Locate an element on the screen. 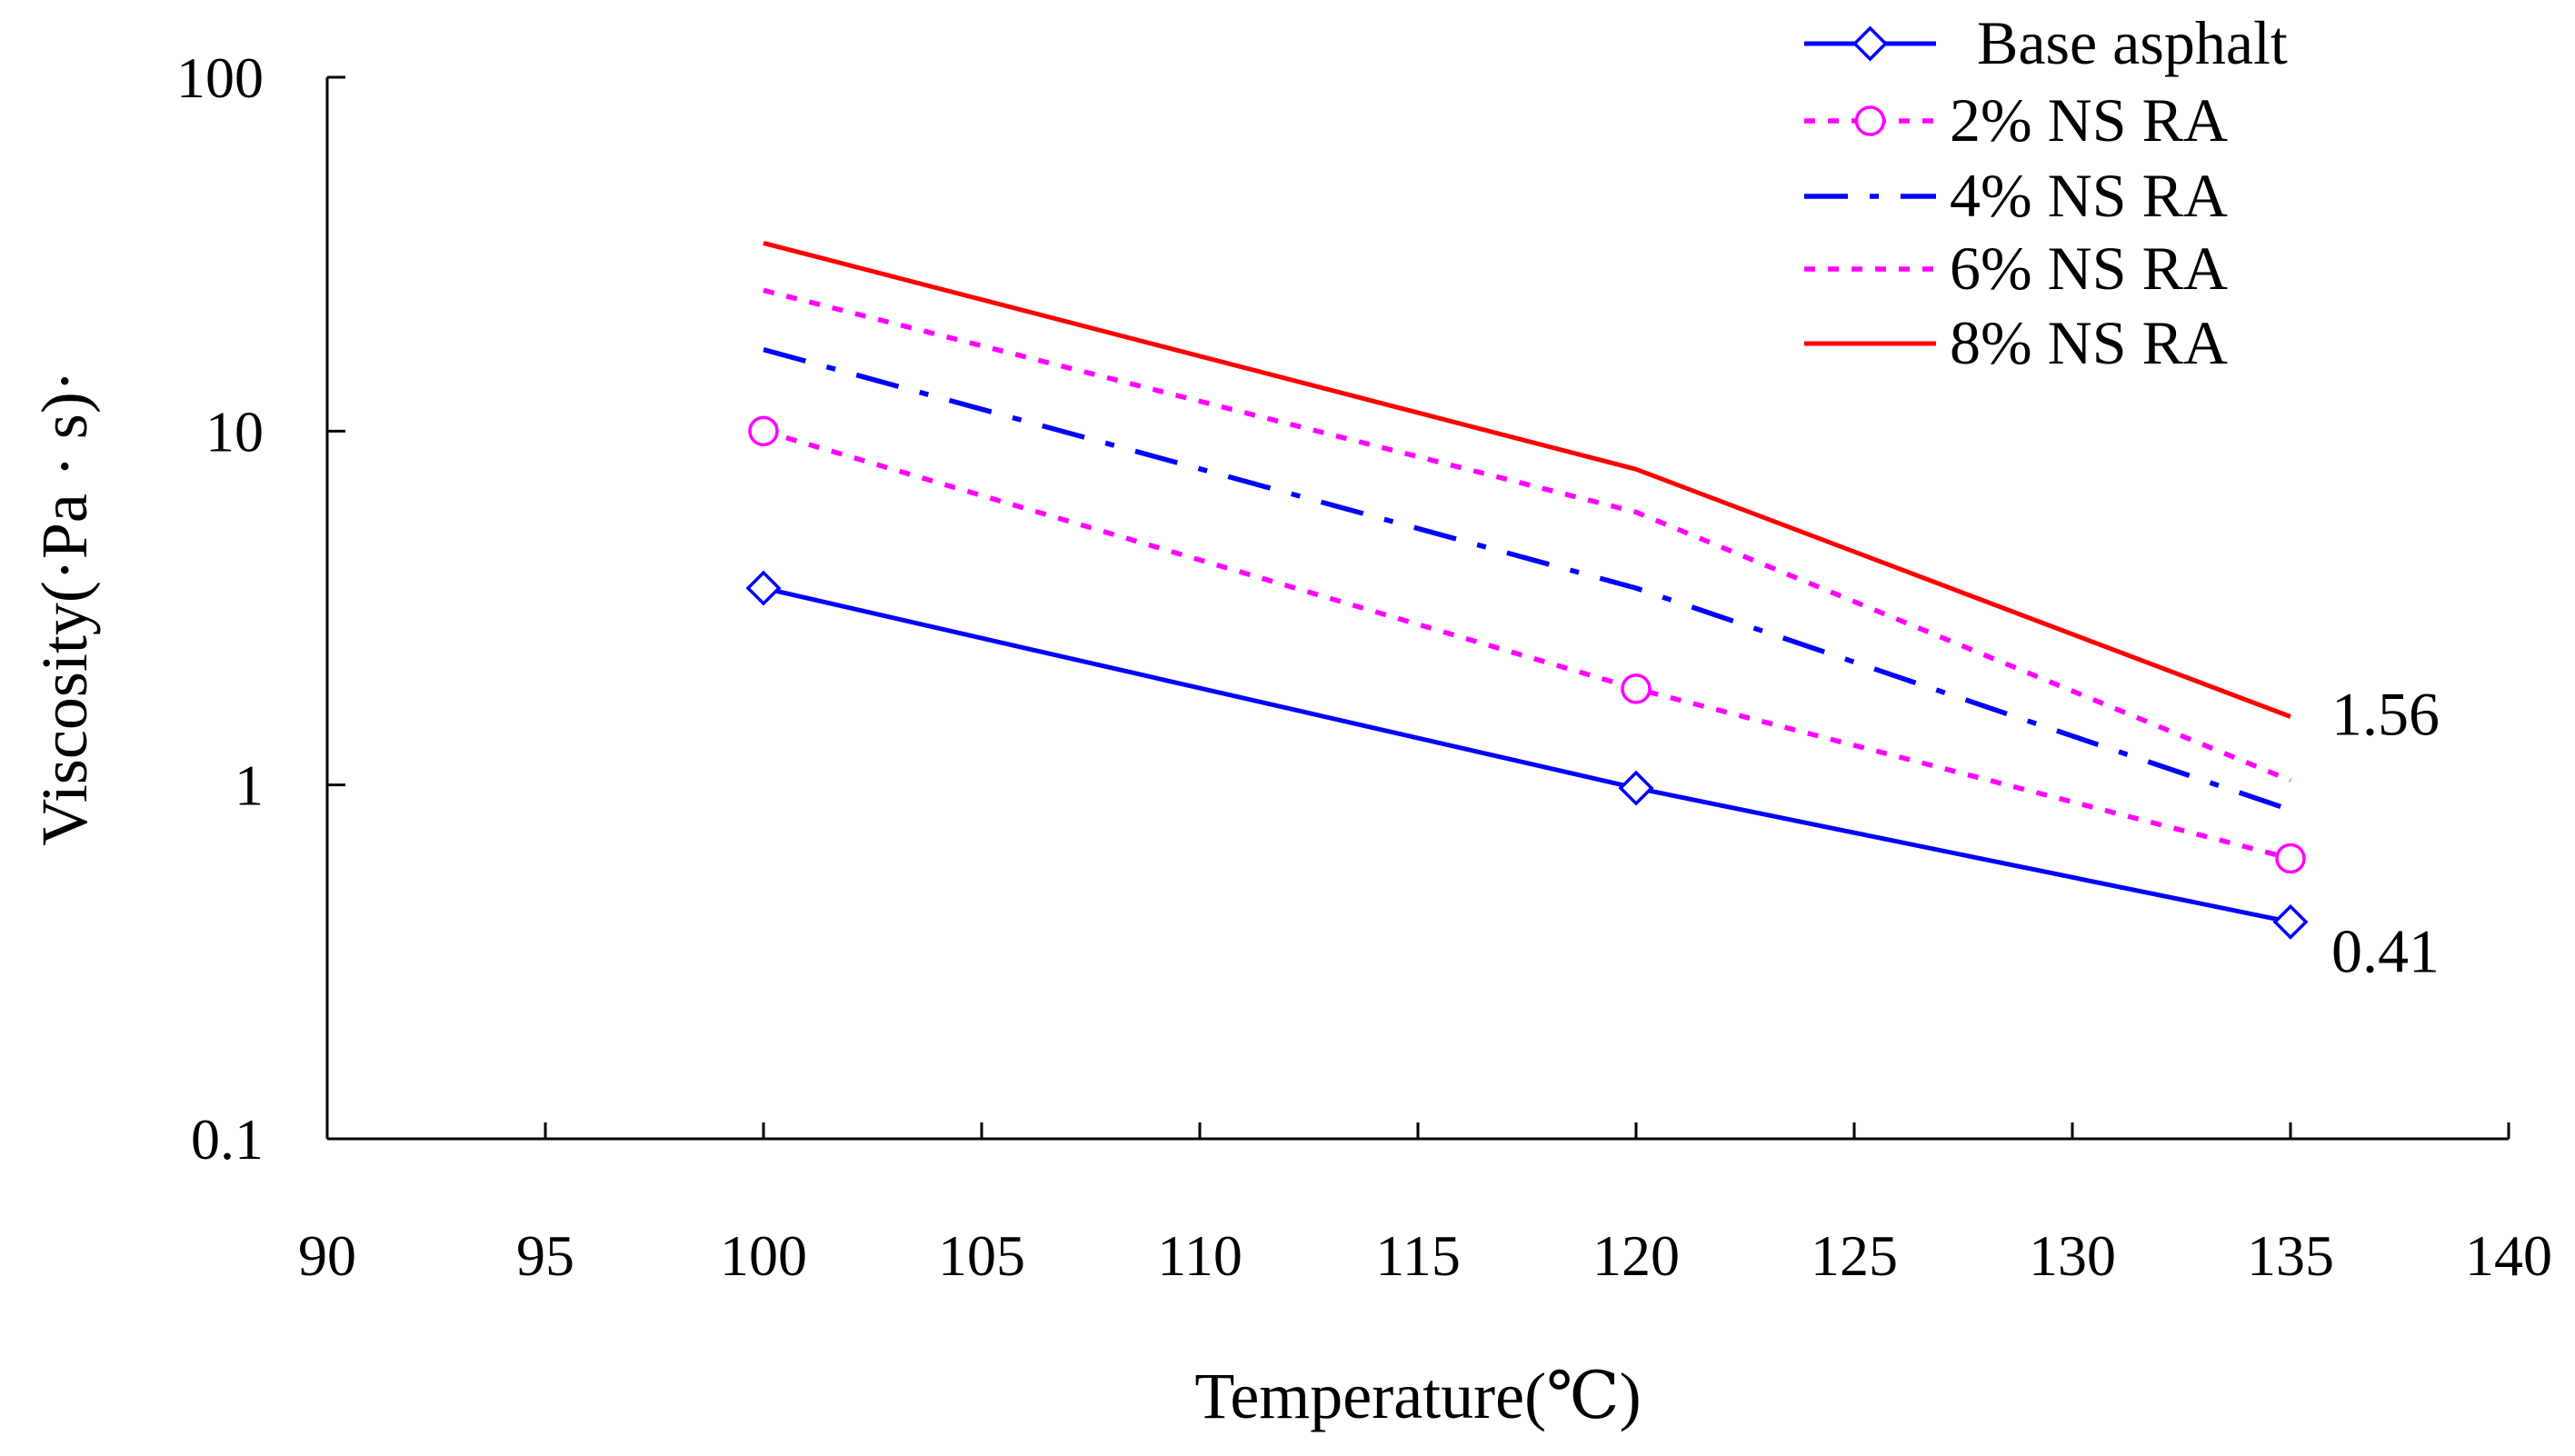 This screenshot has height=1456, width=2575. x-tick-label: 120 is located at coordinates (1636, 1256).